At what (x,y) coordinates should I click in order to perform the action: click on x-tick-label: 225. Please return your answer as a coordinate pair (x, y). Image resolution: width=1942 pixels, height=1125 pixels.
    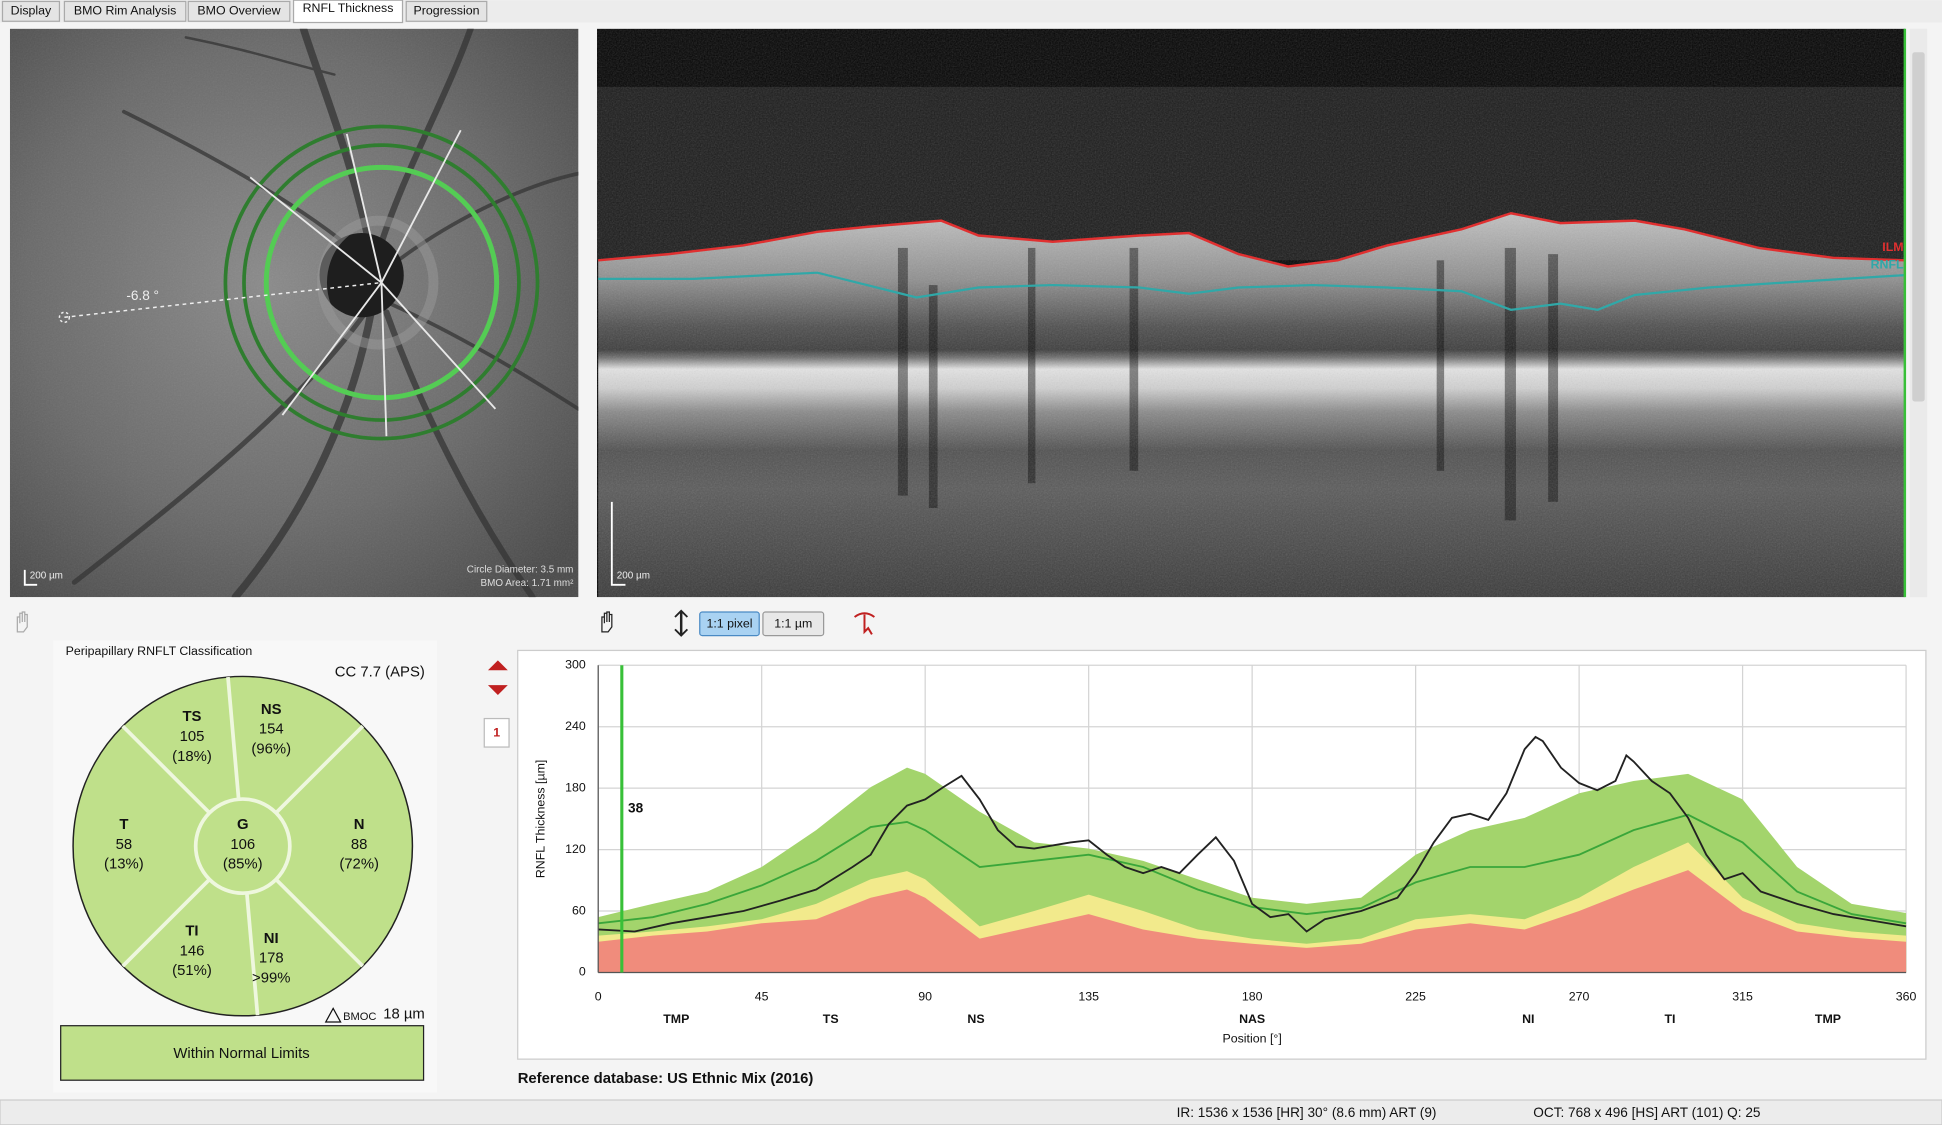
    Looking at the image, I should click on (1415, 996).